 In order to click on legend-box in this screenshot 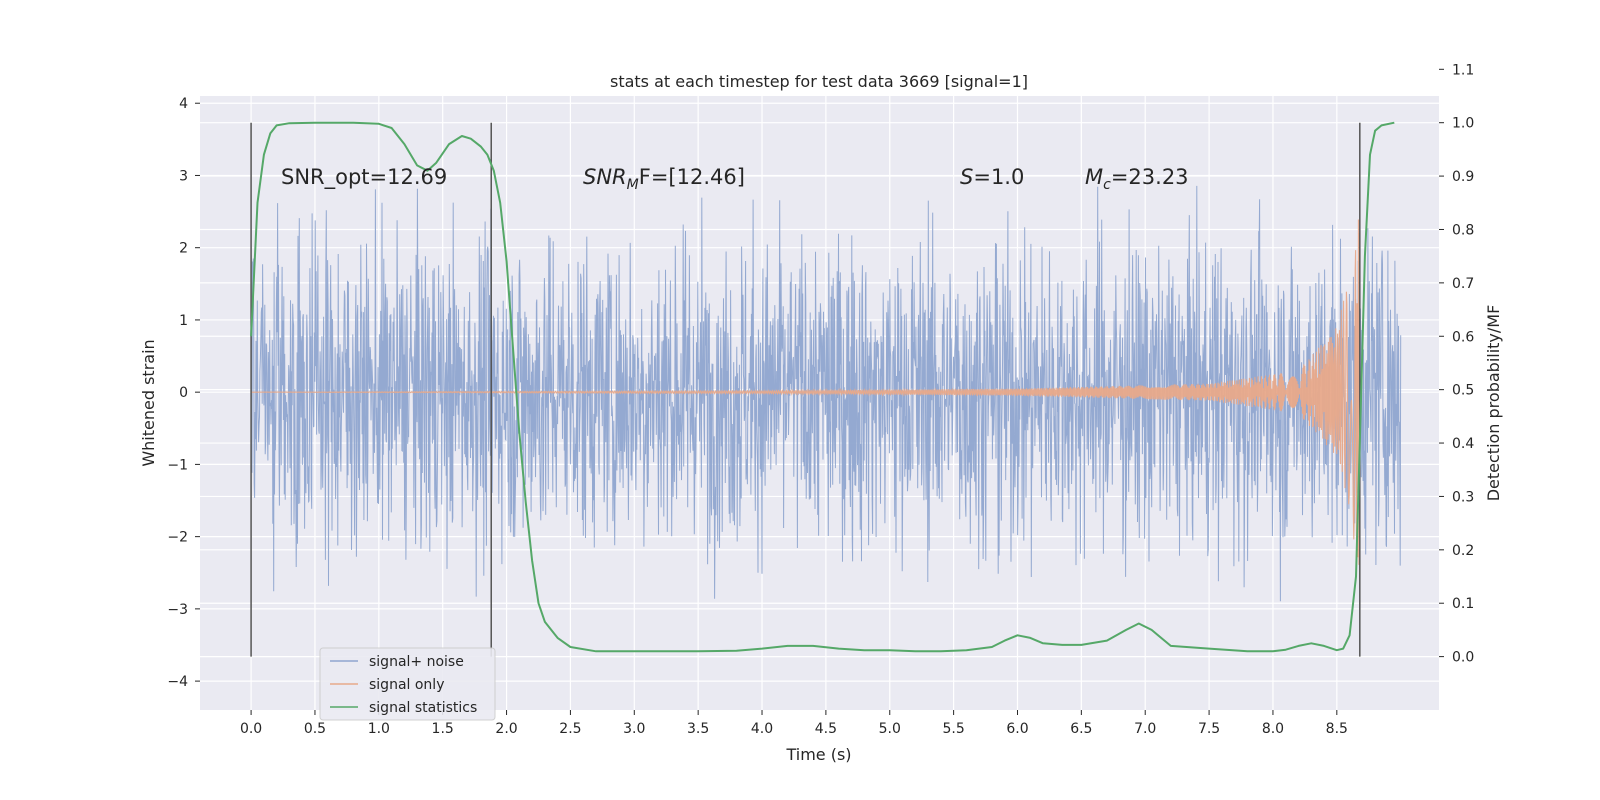, I will do `click(407, 684)`.